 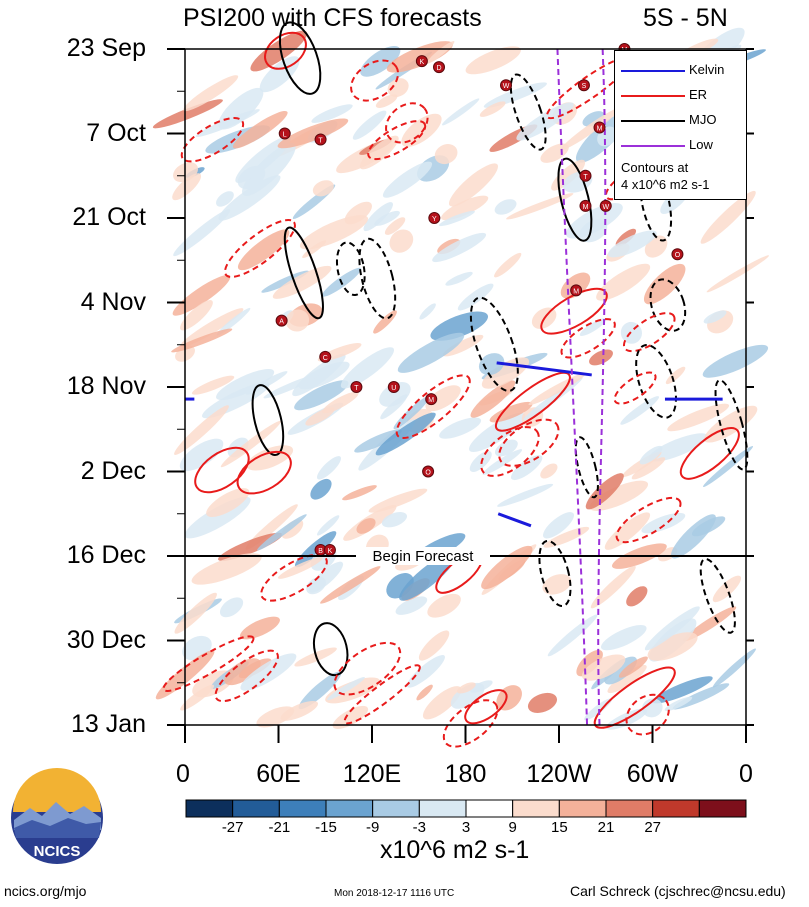 I want to click on y-tick-label: 2 Dec, so click(x=113, y=470).